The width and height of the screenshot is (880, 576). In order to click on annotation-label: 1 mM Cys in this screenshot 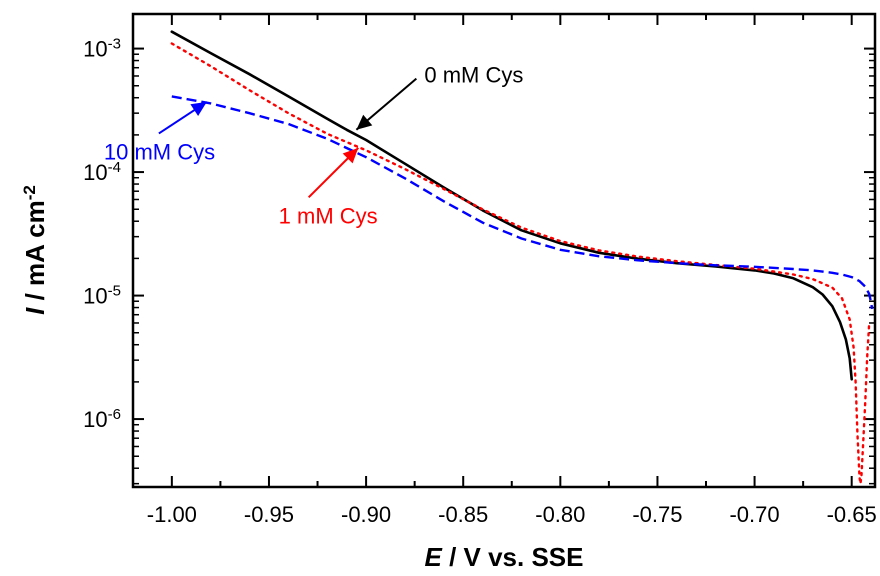, I will do `click(328, 215)`.